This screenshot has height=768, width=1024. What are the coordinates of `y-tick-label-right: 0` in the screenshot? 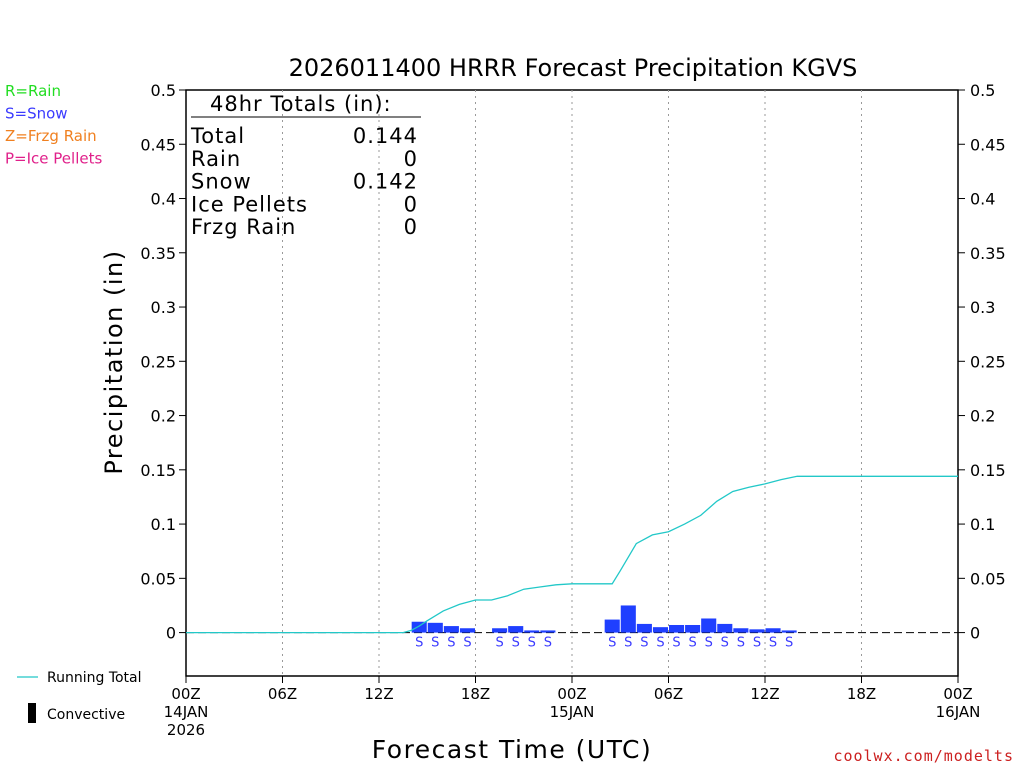 It's located at (975, 633).